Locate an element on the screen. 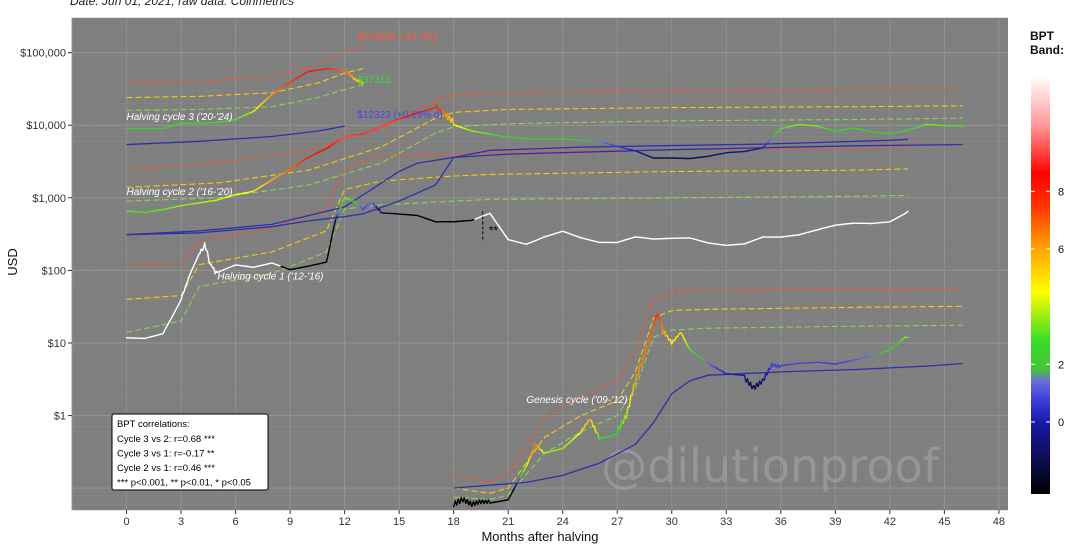  legend-tick-label: 0 is located at coordinates (1061, 423).